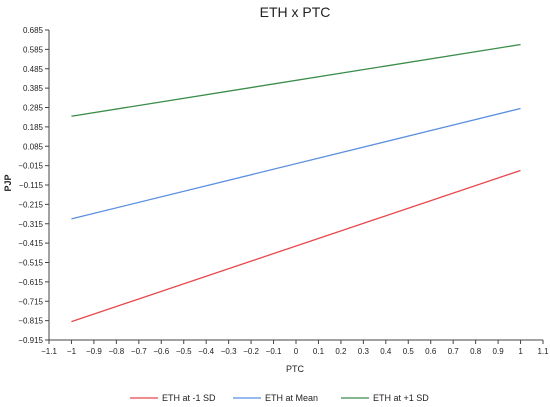 The width and height of the screenshot is (550, 407). What do you see at coordinates (295, 369) in the screenshot?
I see `x-axis-label: PTC` at bounding box center [295, 369].